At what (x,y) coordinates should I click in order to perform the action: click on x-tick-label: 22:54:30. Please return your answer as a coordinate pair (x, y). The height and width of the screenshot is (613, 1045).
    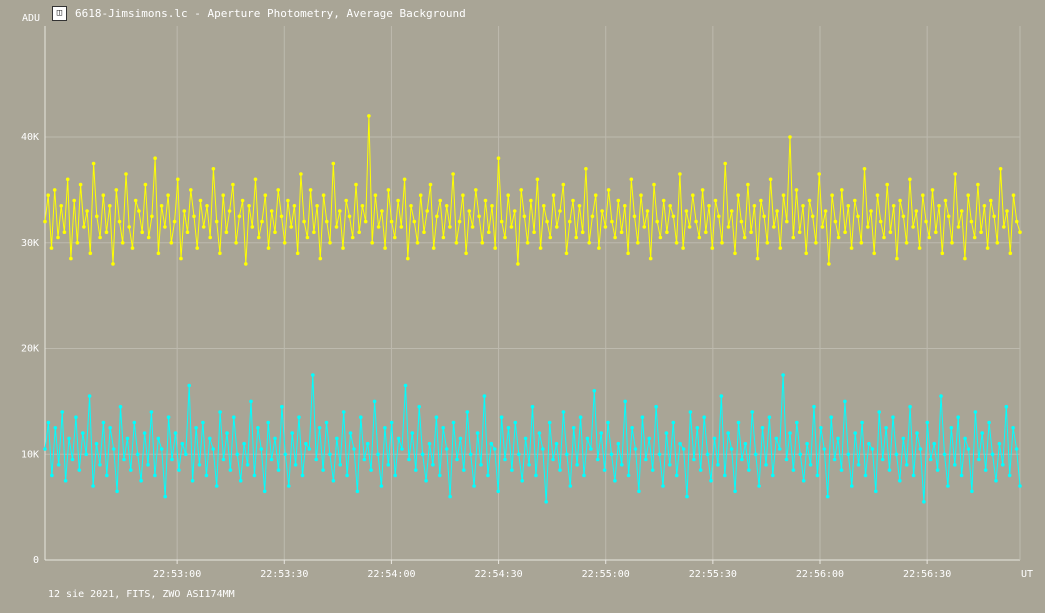
    Looking at the image, I should click on (498, 574).